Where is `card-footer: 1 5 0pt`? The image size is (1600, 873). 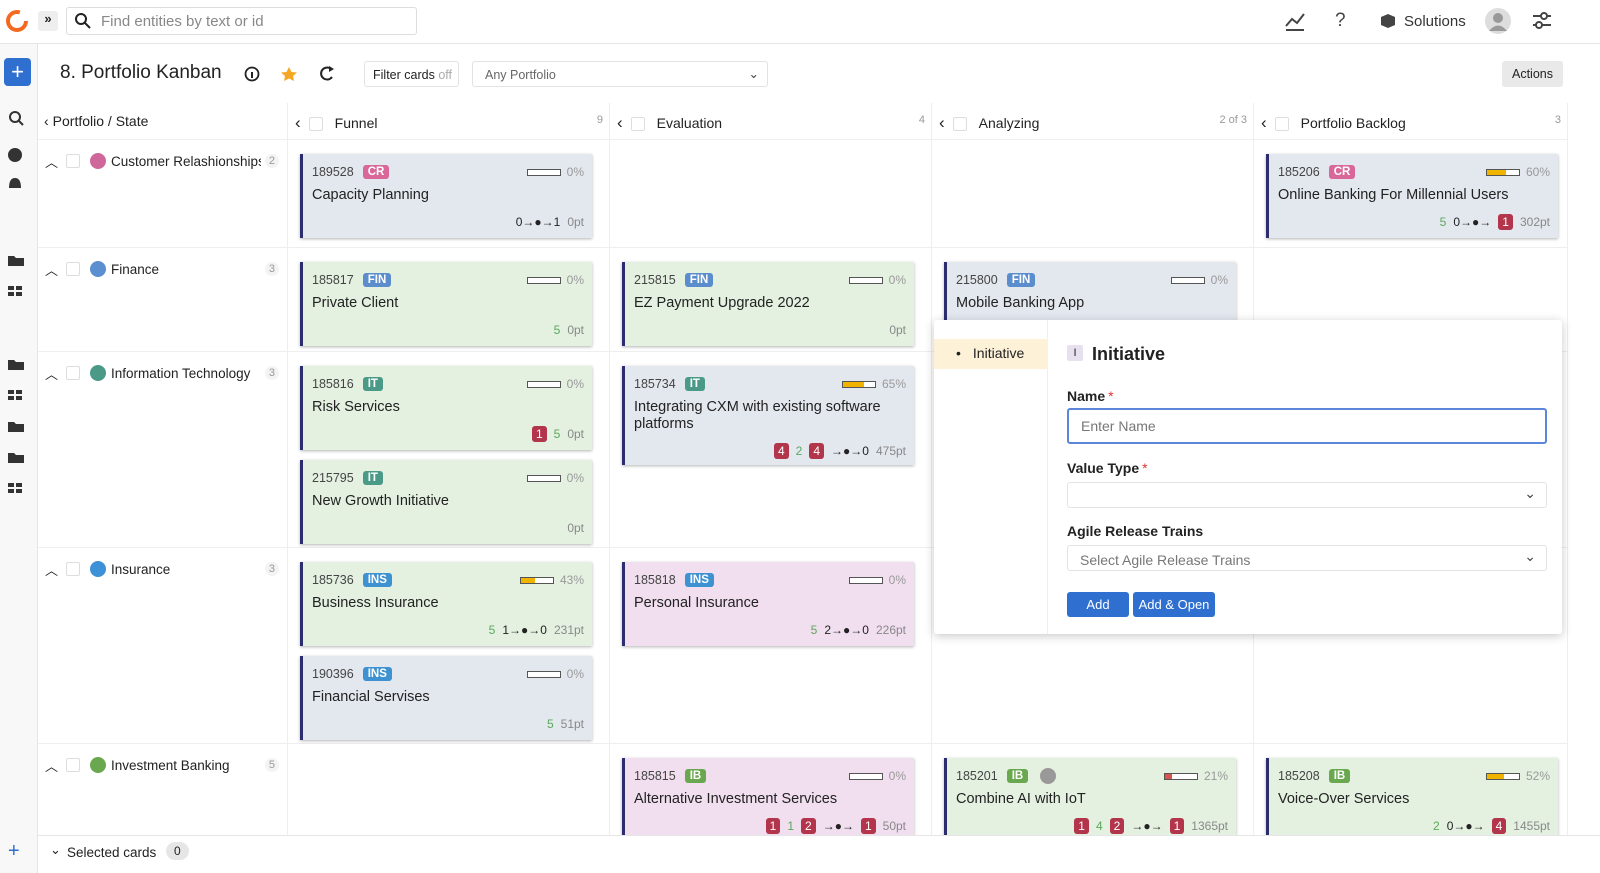
card-footer: 1 5 0pt is located at coordinates (448, 433).